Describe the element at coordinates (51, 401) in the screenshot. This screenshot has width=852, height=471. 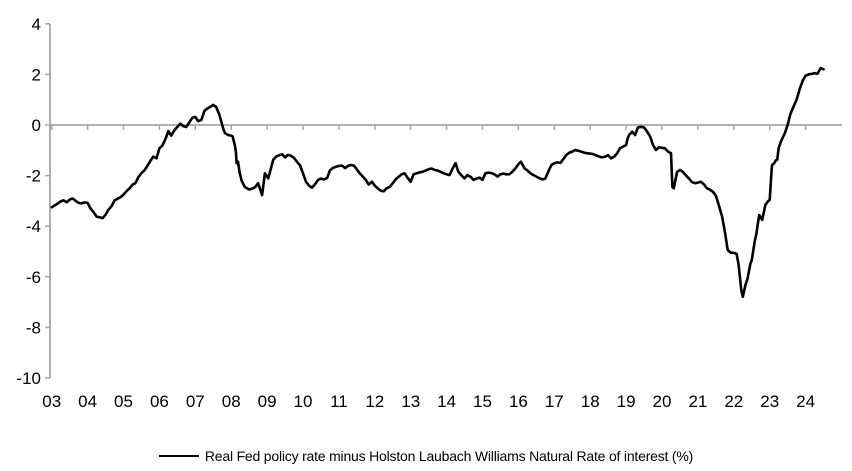
I see `x-axis-tick-label: 03` at that location.